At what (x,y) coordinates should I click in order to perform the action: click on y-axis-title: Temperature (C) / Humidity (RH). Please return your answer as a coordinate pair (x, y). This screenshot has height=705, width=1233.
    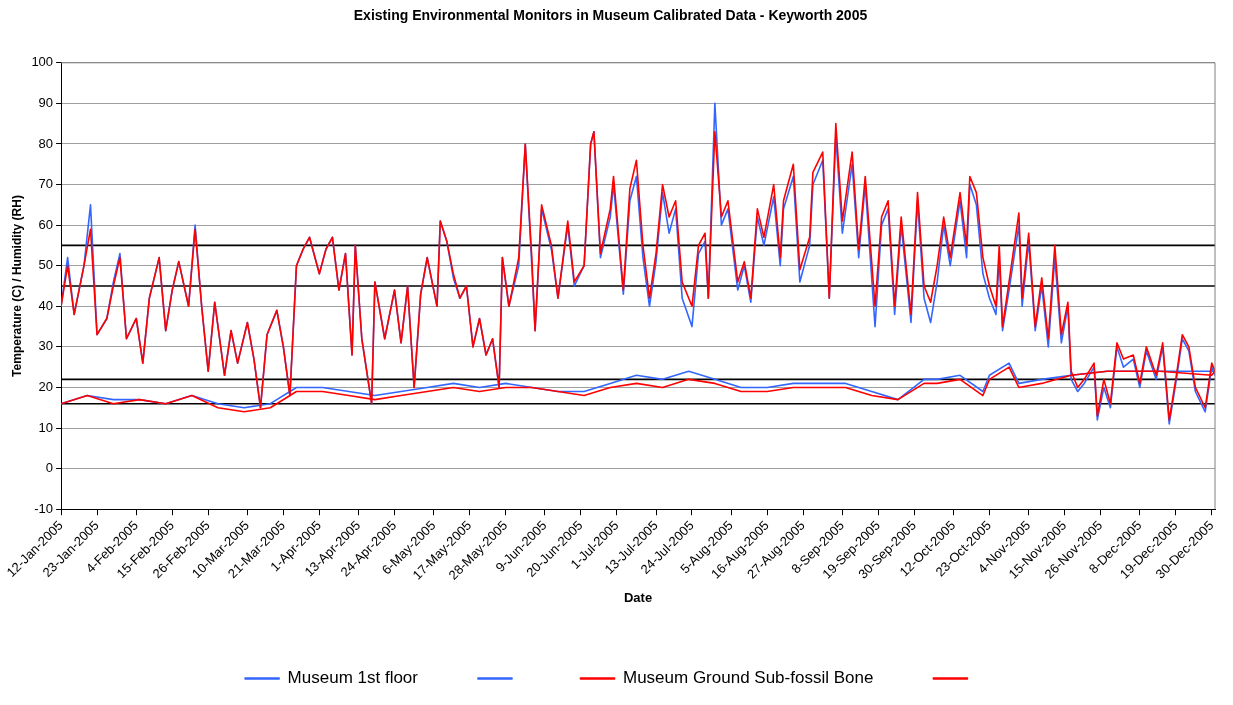
    Looking at the image, I should click on (16, 286).